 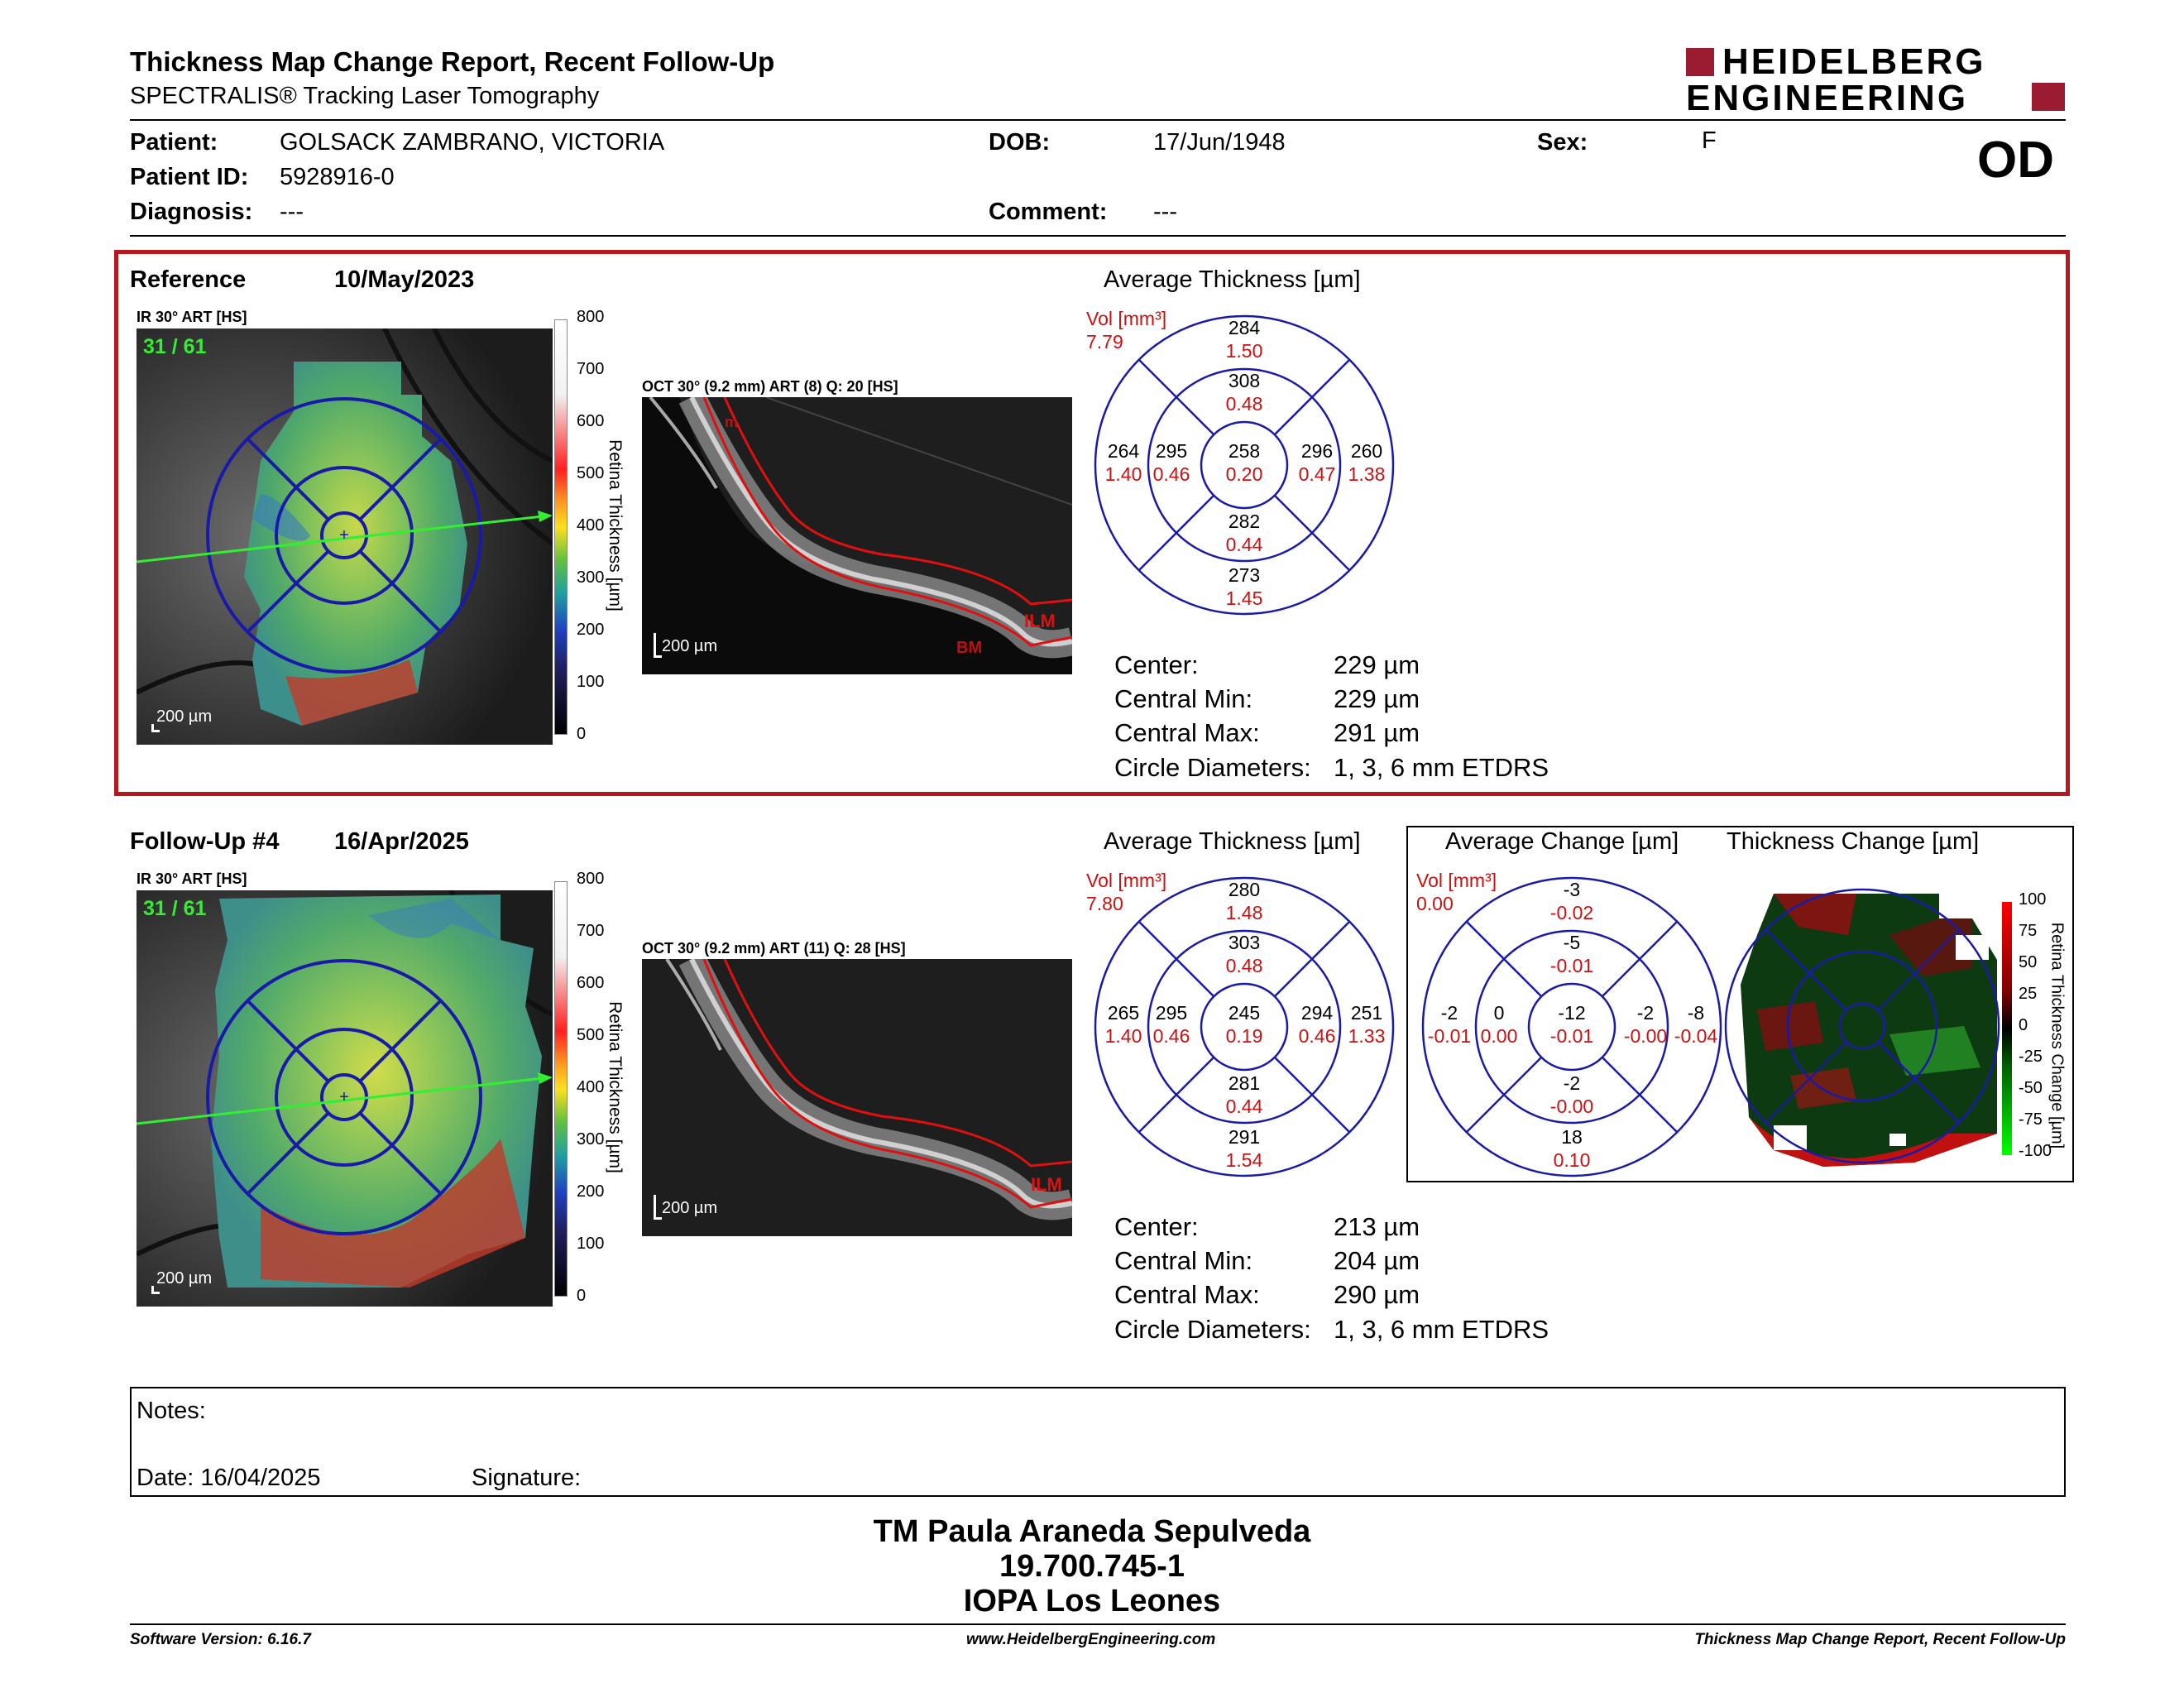 What do you see at coordinates (1183, 698) in the screenshot?
I see `reference-min-label: Central Min:` at bounding box center [1183, 698].